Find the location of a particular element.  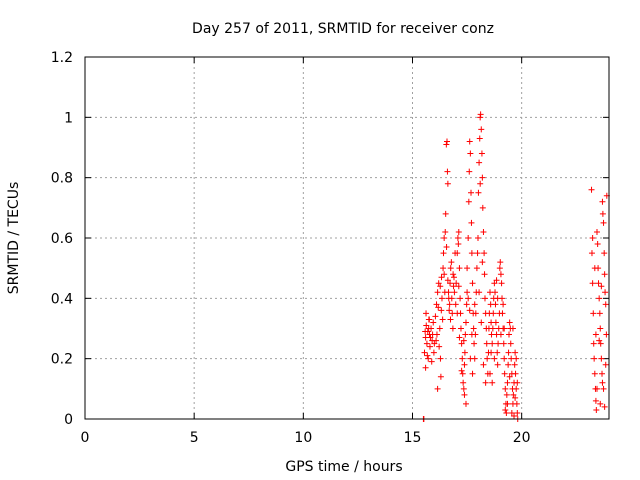

y-tick-label: 0.2 is located at coordinates (62, 360).